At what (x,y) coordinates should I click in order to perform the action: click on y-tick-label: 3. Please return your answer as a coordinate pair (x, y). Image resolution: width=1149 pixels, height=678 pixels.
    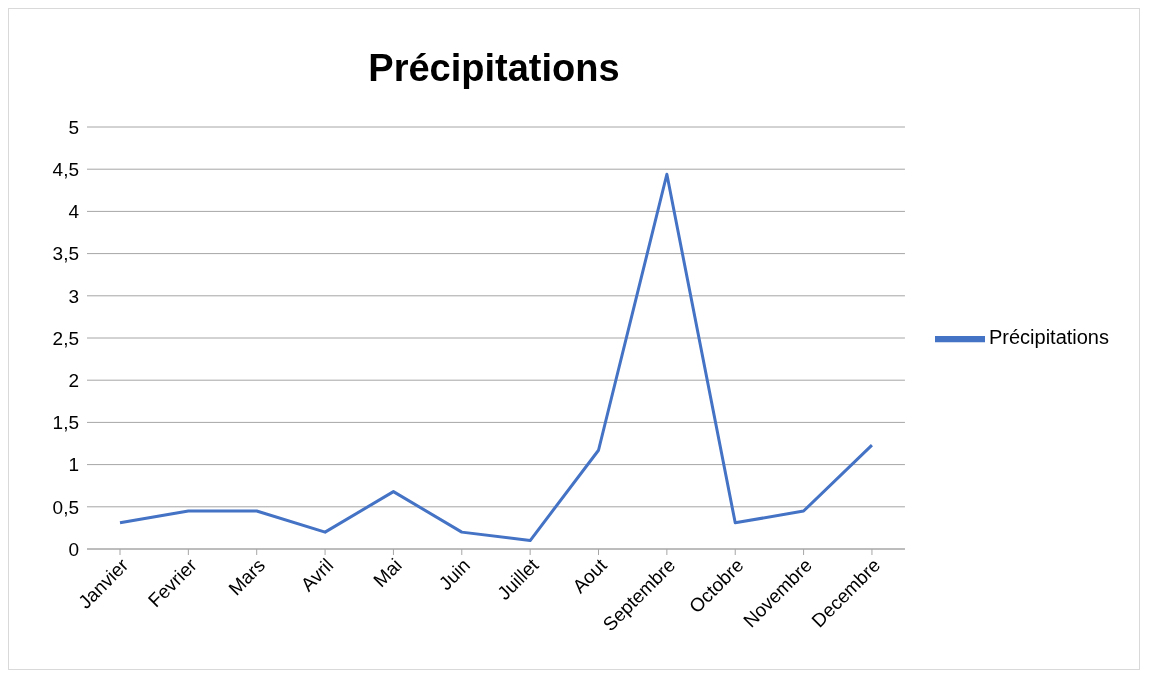
    Looking at the image, I should click on (73, 296).